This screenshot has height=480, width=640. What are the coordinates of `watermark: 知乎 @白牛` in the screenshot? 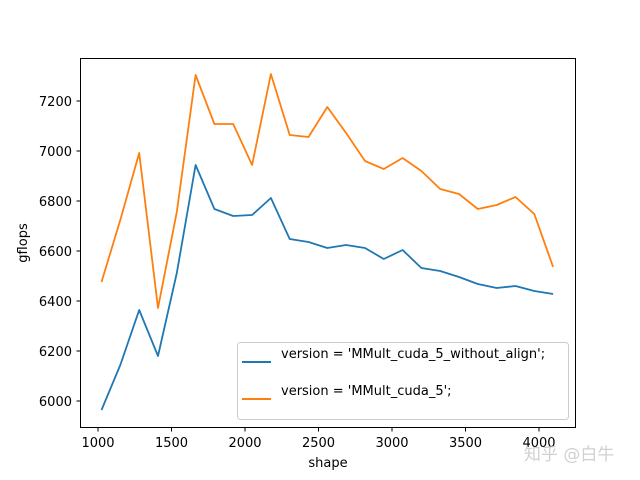 It's located at (569, 455).